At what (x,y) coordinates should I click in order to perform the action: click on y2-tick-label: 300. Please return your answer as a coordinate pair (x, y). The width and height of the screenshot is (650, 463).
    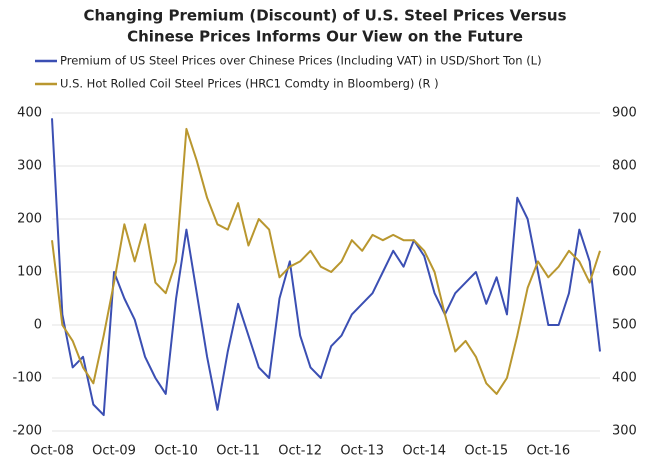
    Looking at the image, I should click on (624, 431).